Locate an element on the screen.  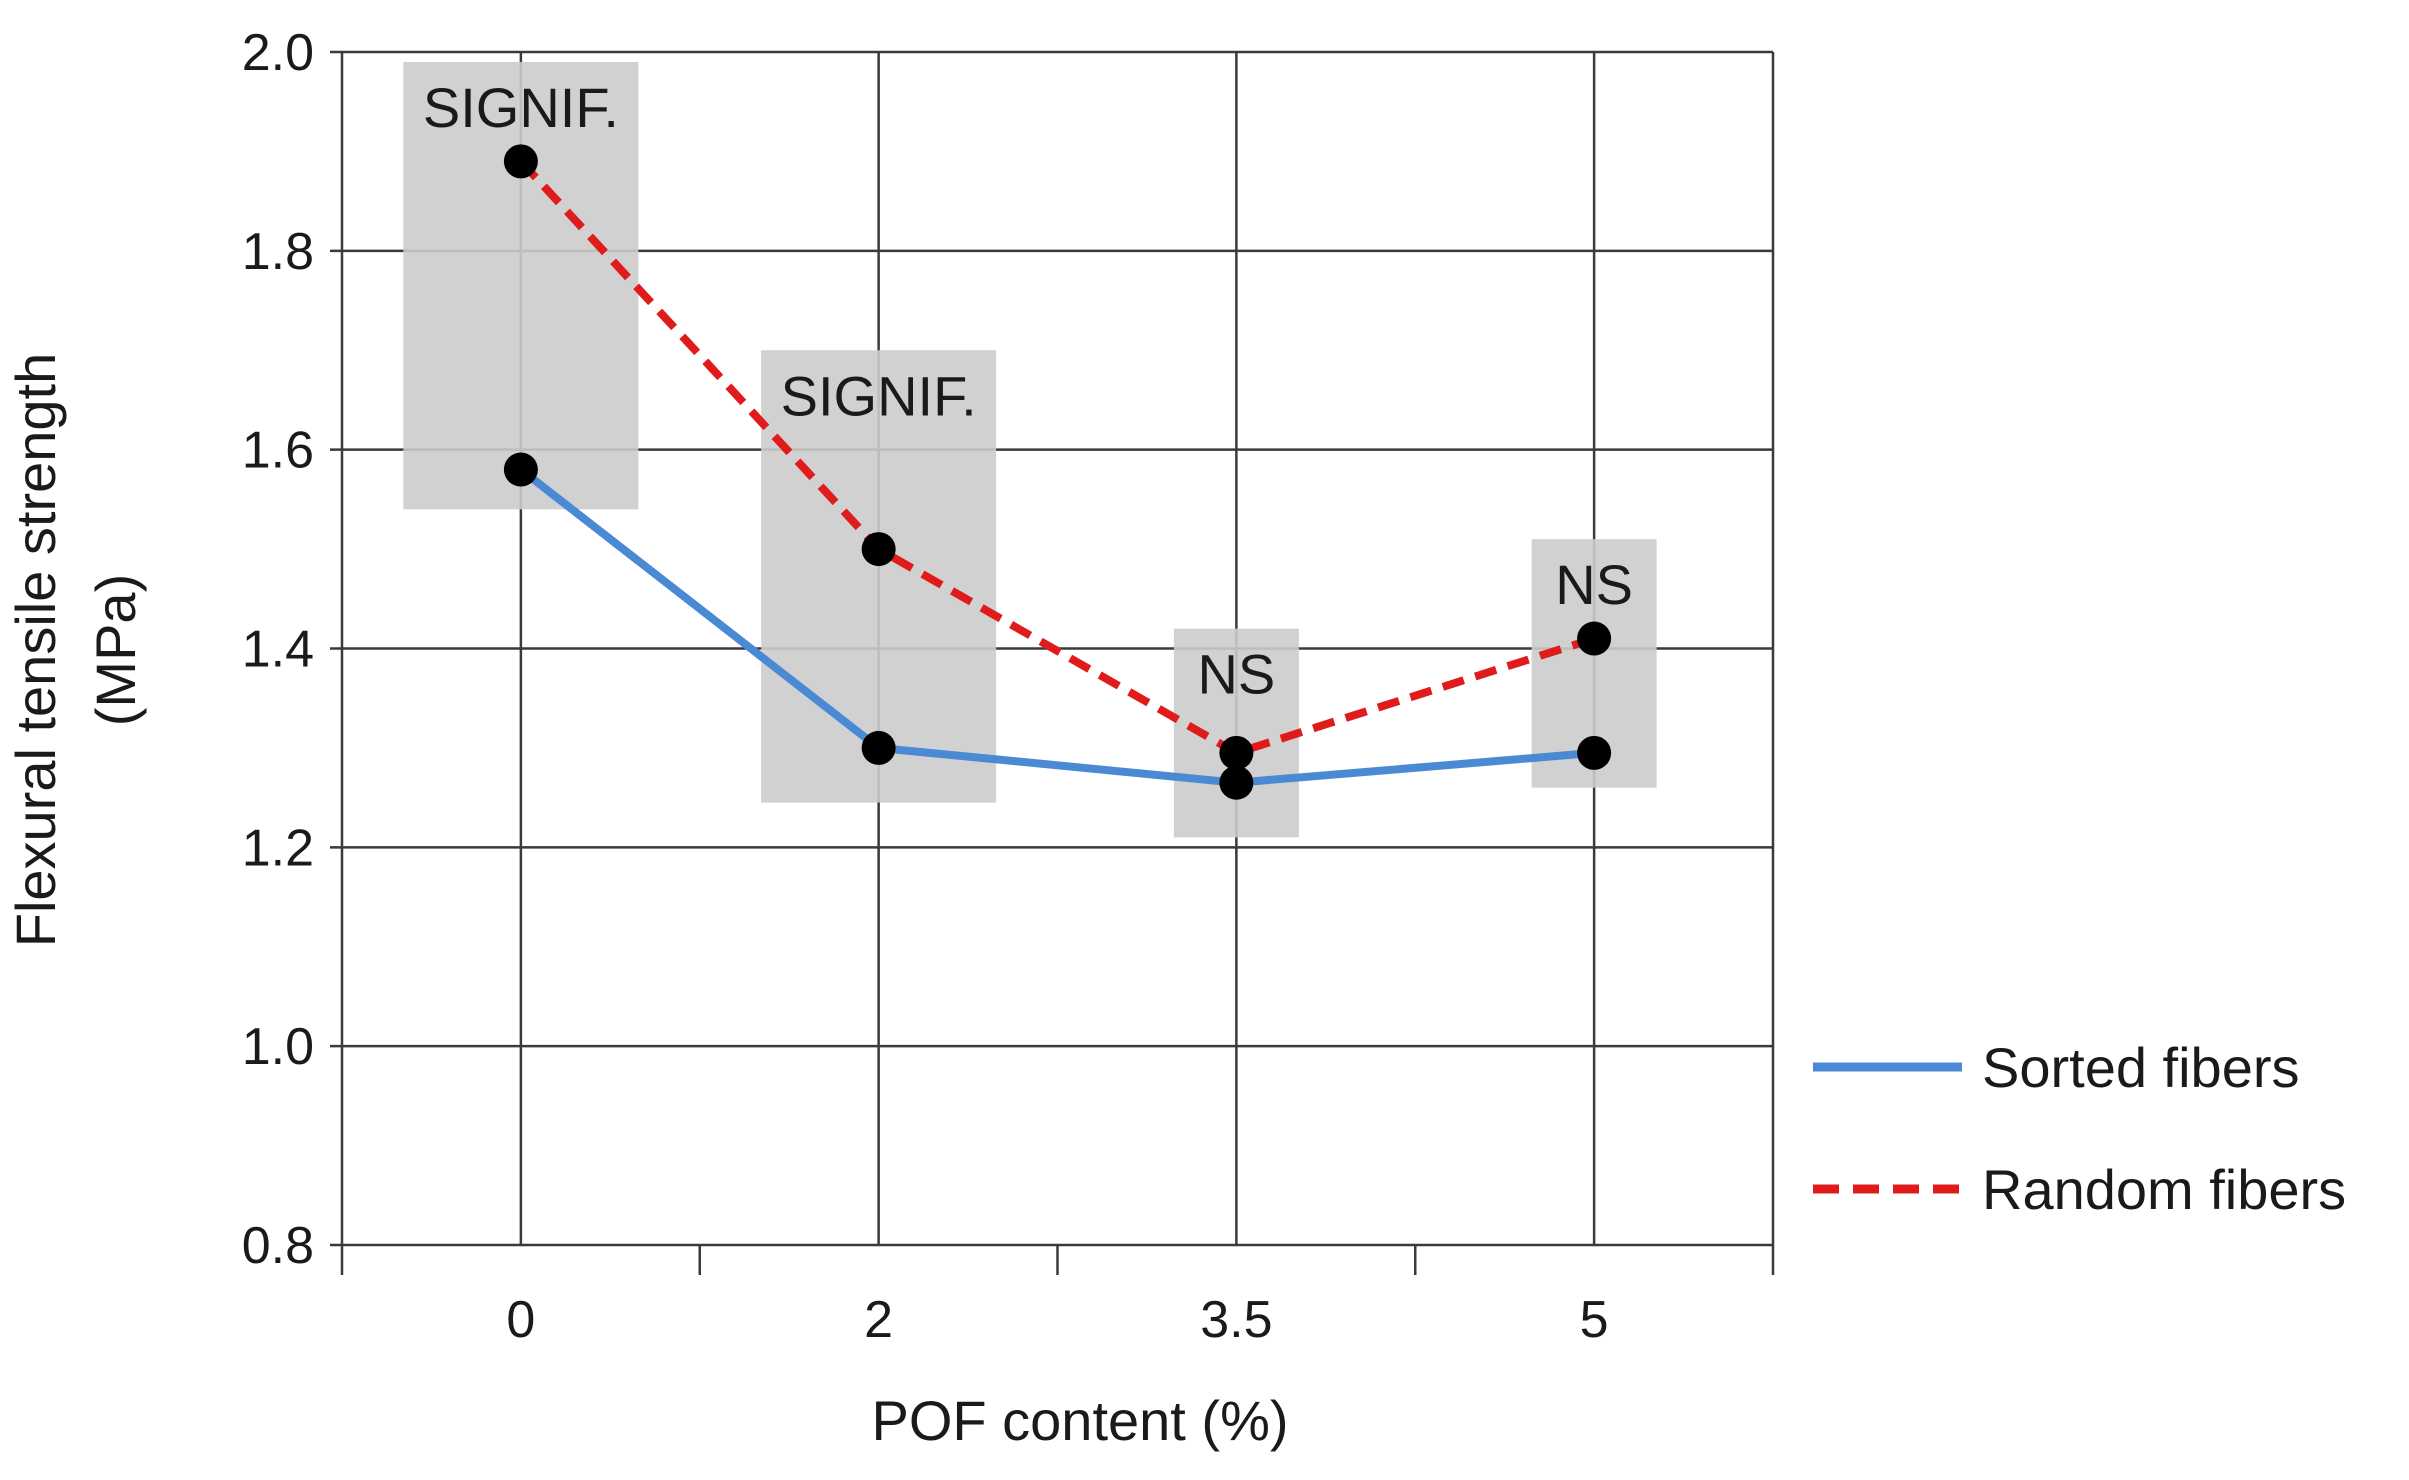
legend-label: Sorted fibers is located at coordinates (2141, 1067).